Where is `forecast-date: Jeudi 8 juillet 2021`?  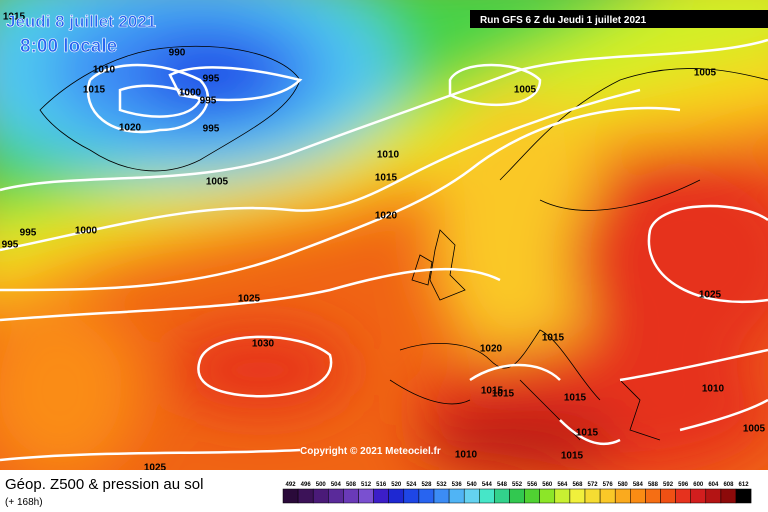
forecast-date: Jeudi 8 juillet 2021 is located at coordinates (81, 21).